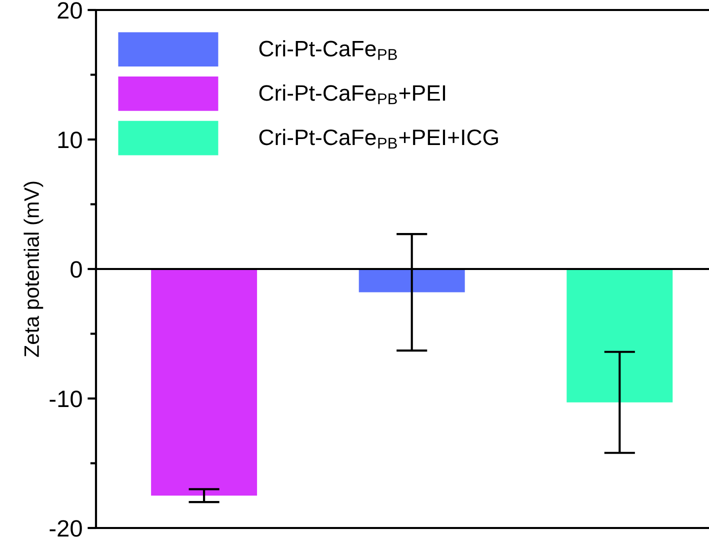 Image resolution: width=709 pixels, height=538 pixels. Describe the element at coordinates (328, 50) in the screenshot. I see `legend-label: Cri-Pt-CaFe$_{PB}$` at that location.